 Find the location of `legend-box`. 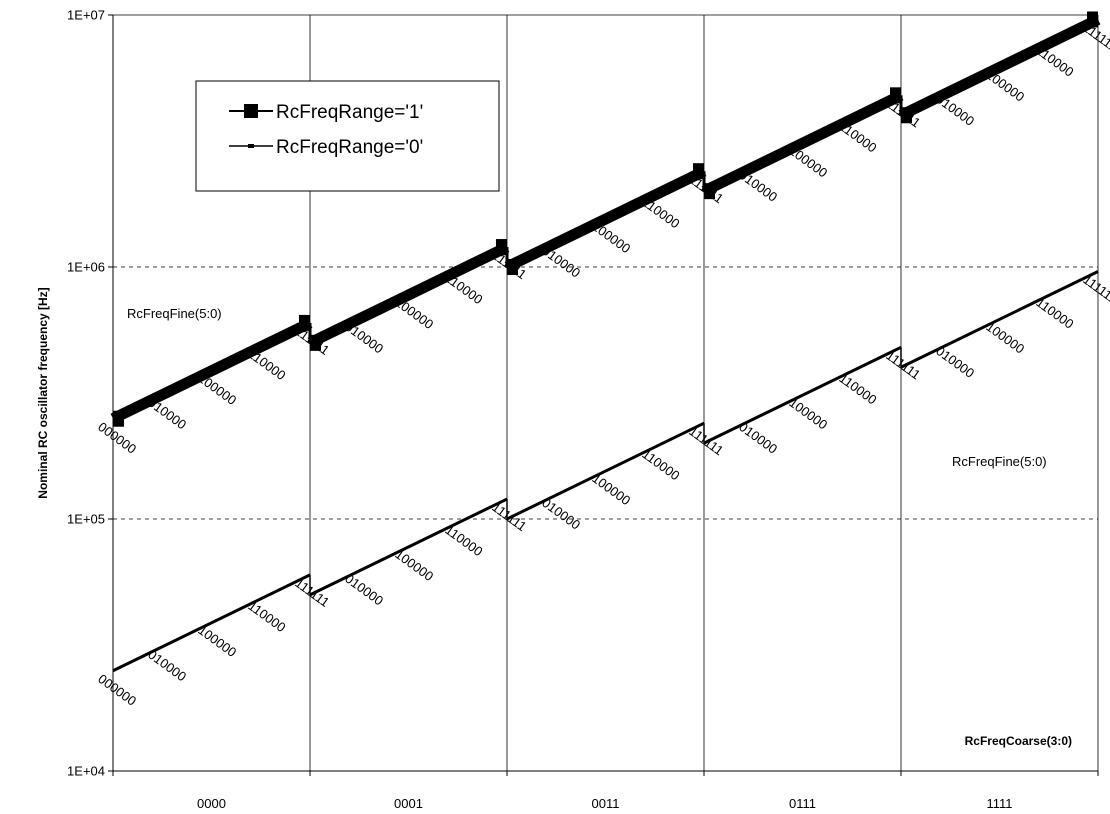

legend-box is located at coordinates (347, 136).